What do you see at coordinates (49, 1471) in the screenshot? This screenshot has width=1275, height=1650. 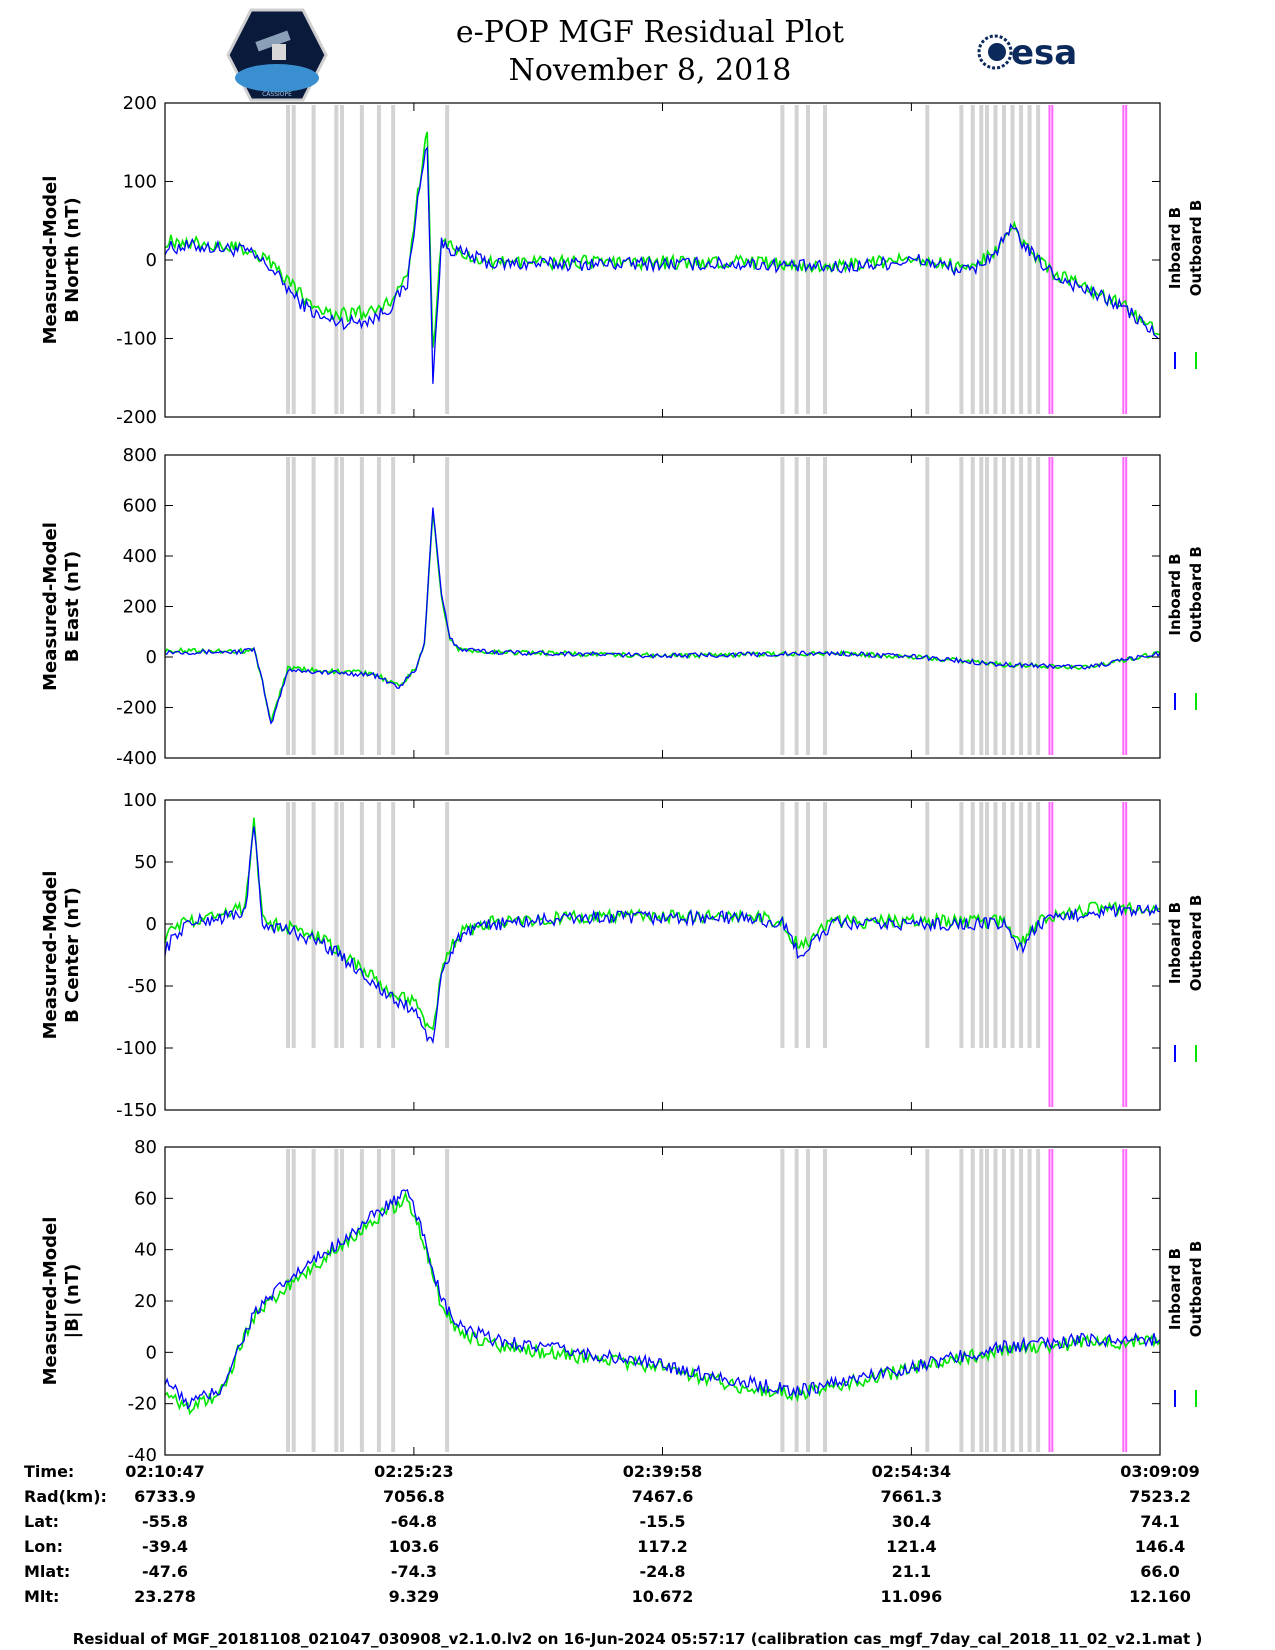 I see `info-row-label: Time:` at bounding box center [49, 1471].